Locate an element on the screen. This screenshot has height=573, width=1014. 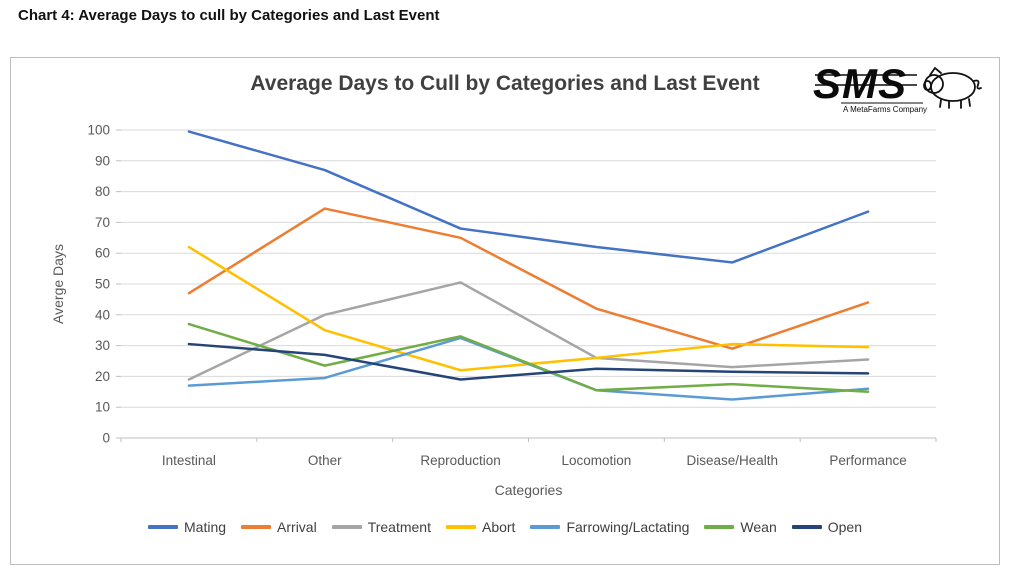
legend-swatch-mating is located at coordinates (163, 527).